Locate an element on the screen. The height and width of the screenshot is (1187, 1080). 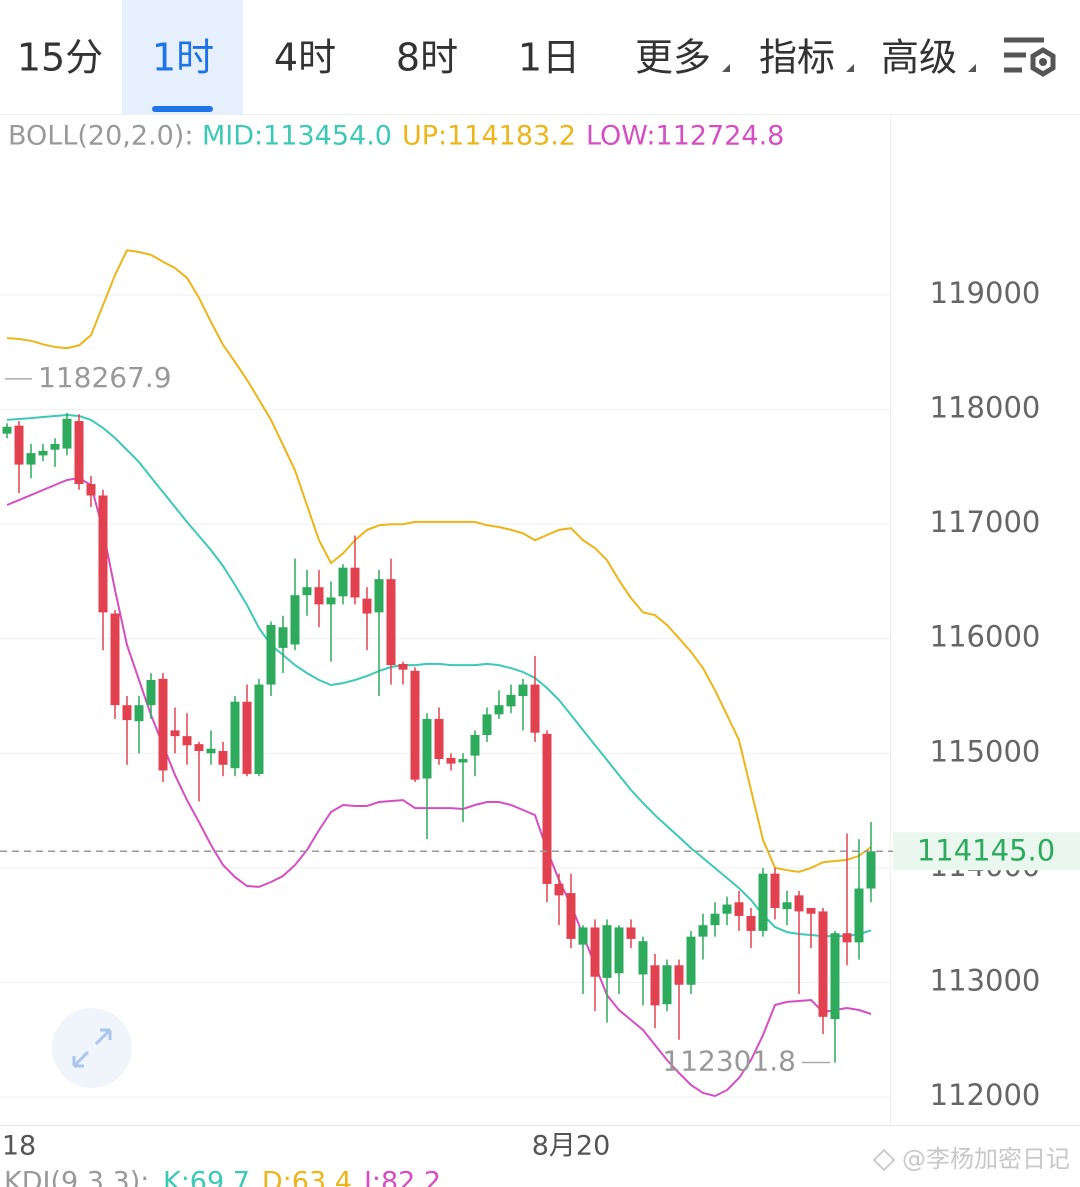
legend-entry: UP:114183.2 is located at coordinates (489, 136).